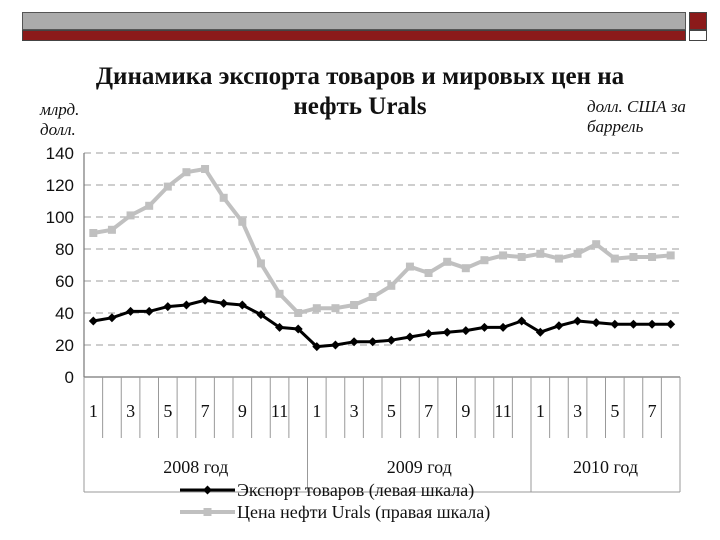 Image resolution: width=720 pixels, height=540 pixels. I want to click on x-tick-label-10: 9, so click(465, 411).